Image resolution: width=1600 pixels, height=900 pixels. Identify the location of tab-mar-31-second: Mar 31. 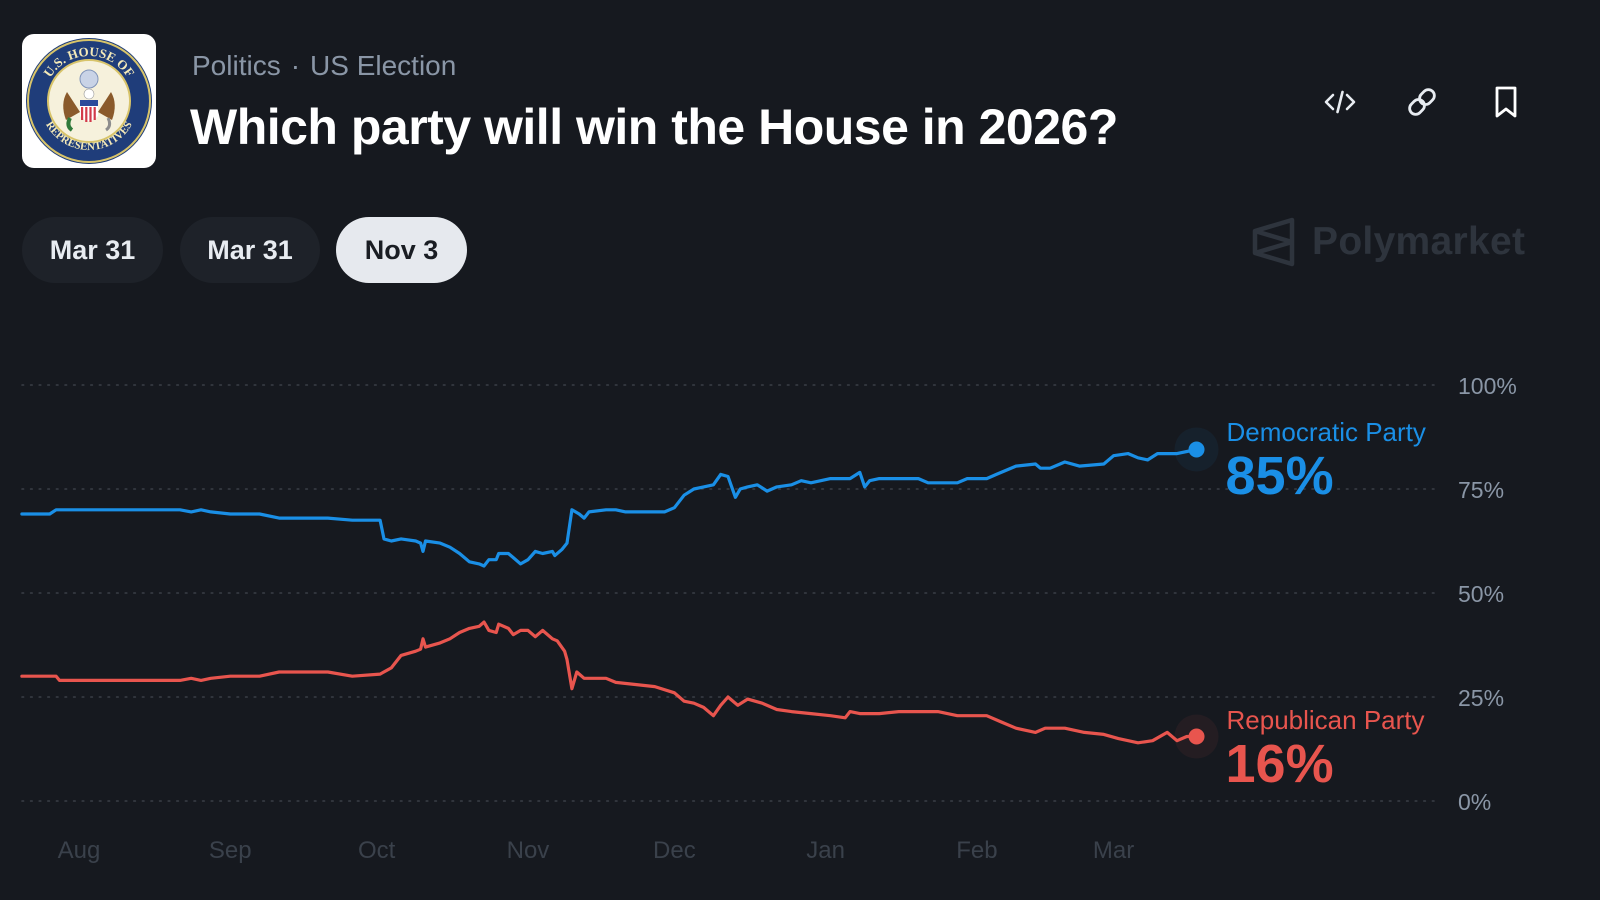
(250, 250).